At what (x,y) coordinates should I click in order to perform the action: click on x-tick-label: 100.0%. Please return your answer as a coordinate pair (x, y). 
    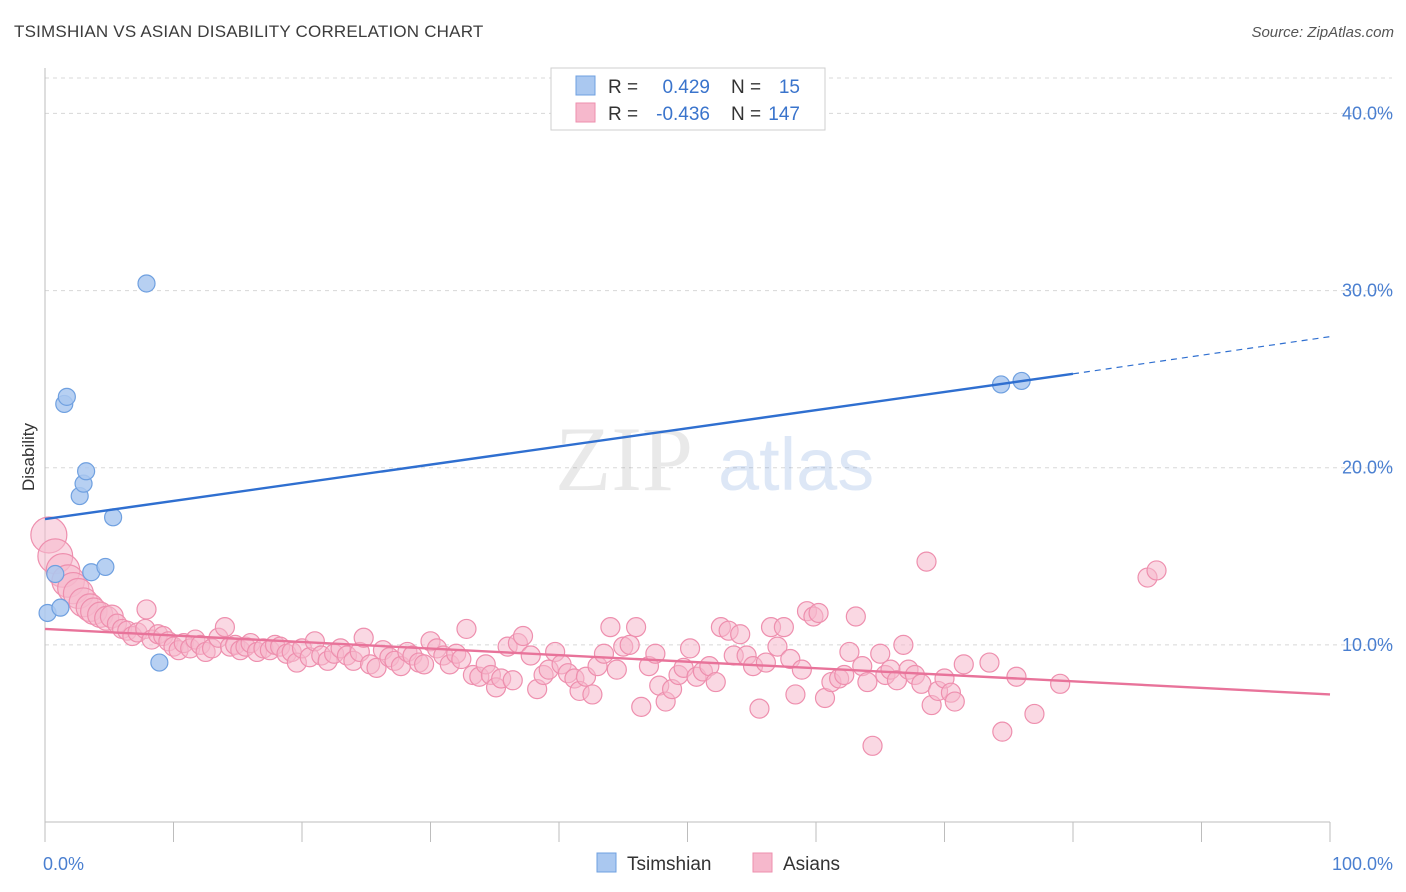
    Looking at the image, I should click on (1362, 864).